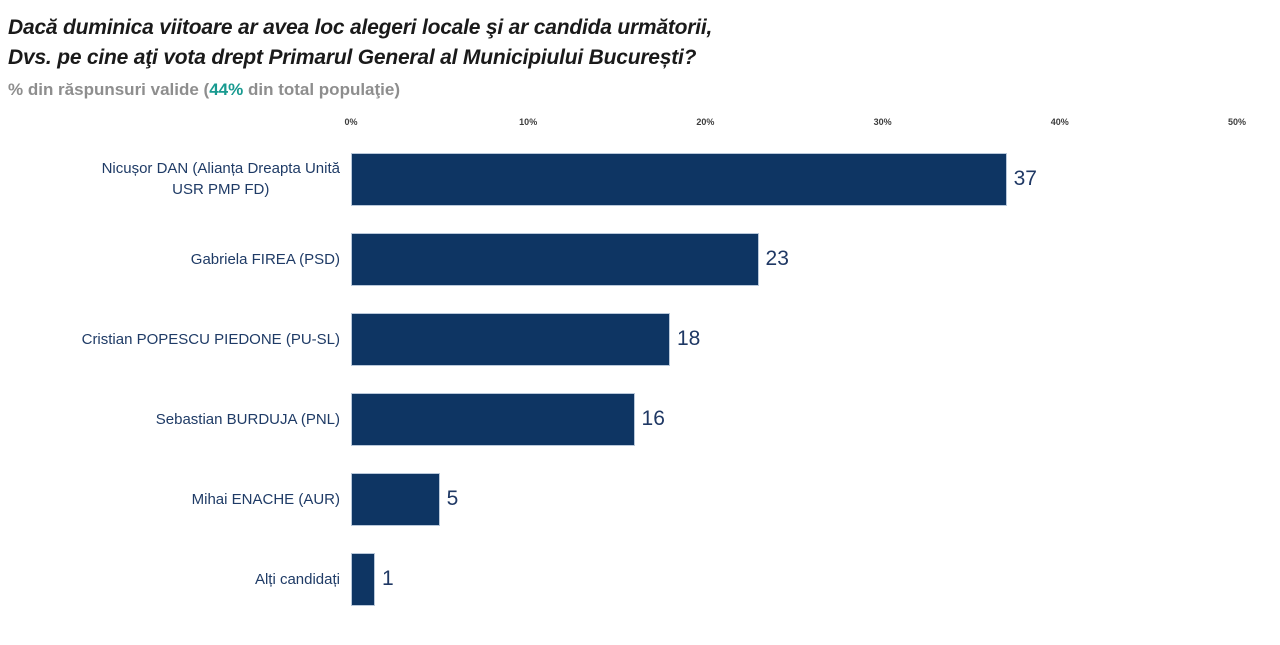 This screenshot has height=645, width=1280. I want to click on x-axis-tick: 20%, so click(705, 122).